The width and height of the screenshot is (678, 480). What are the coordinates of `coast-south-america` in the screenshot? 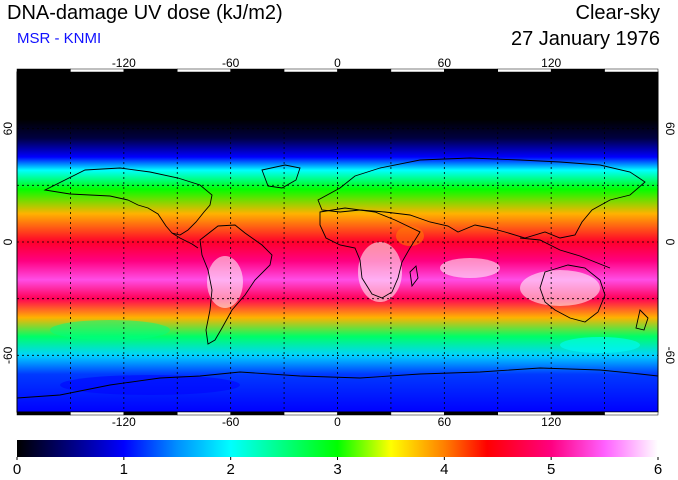 It's located at (236, 284).